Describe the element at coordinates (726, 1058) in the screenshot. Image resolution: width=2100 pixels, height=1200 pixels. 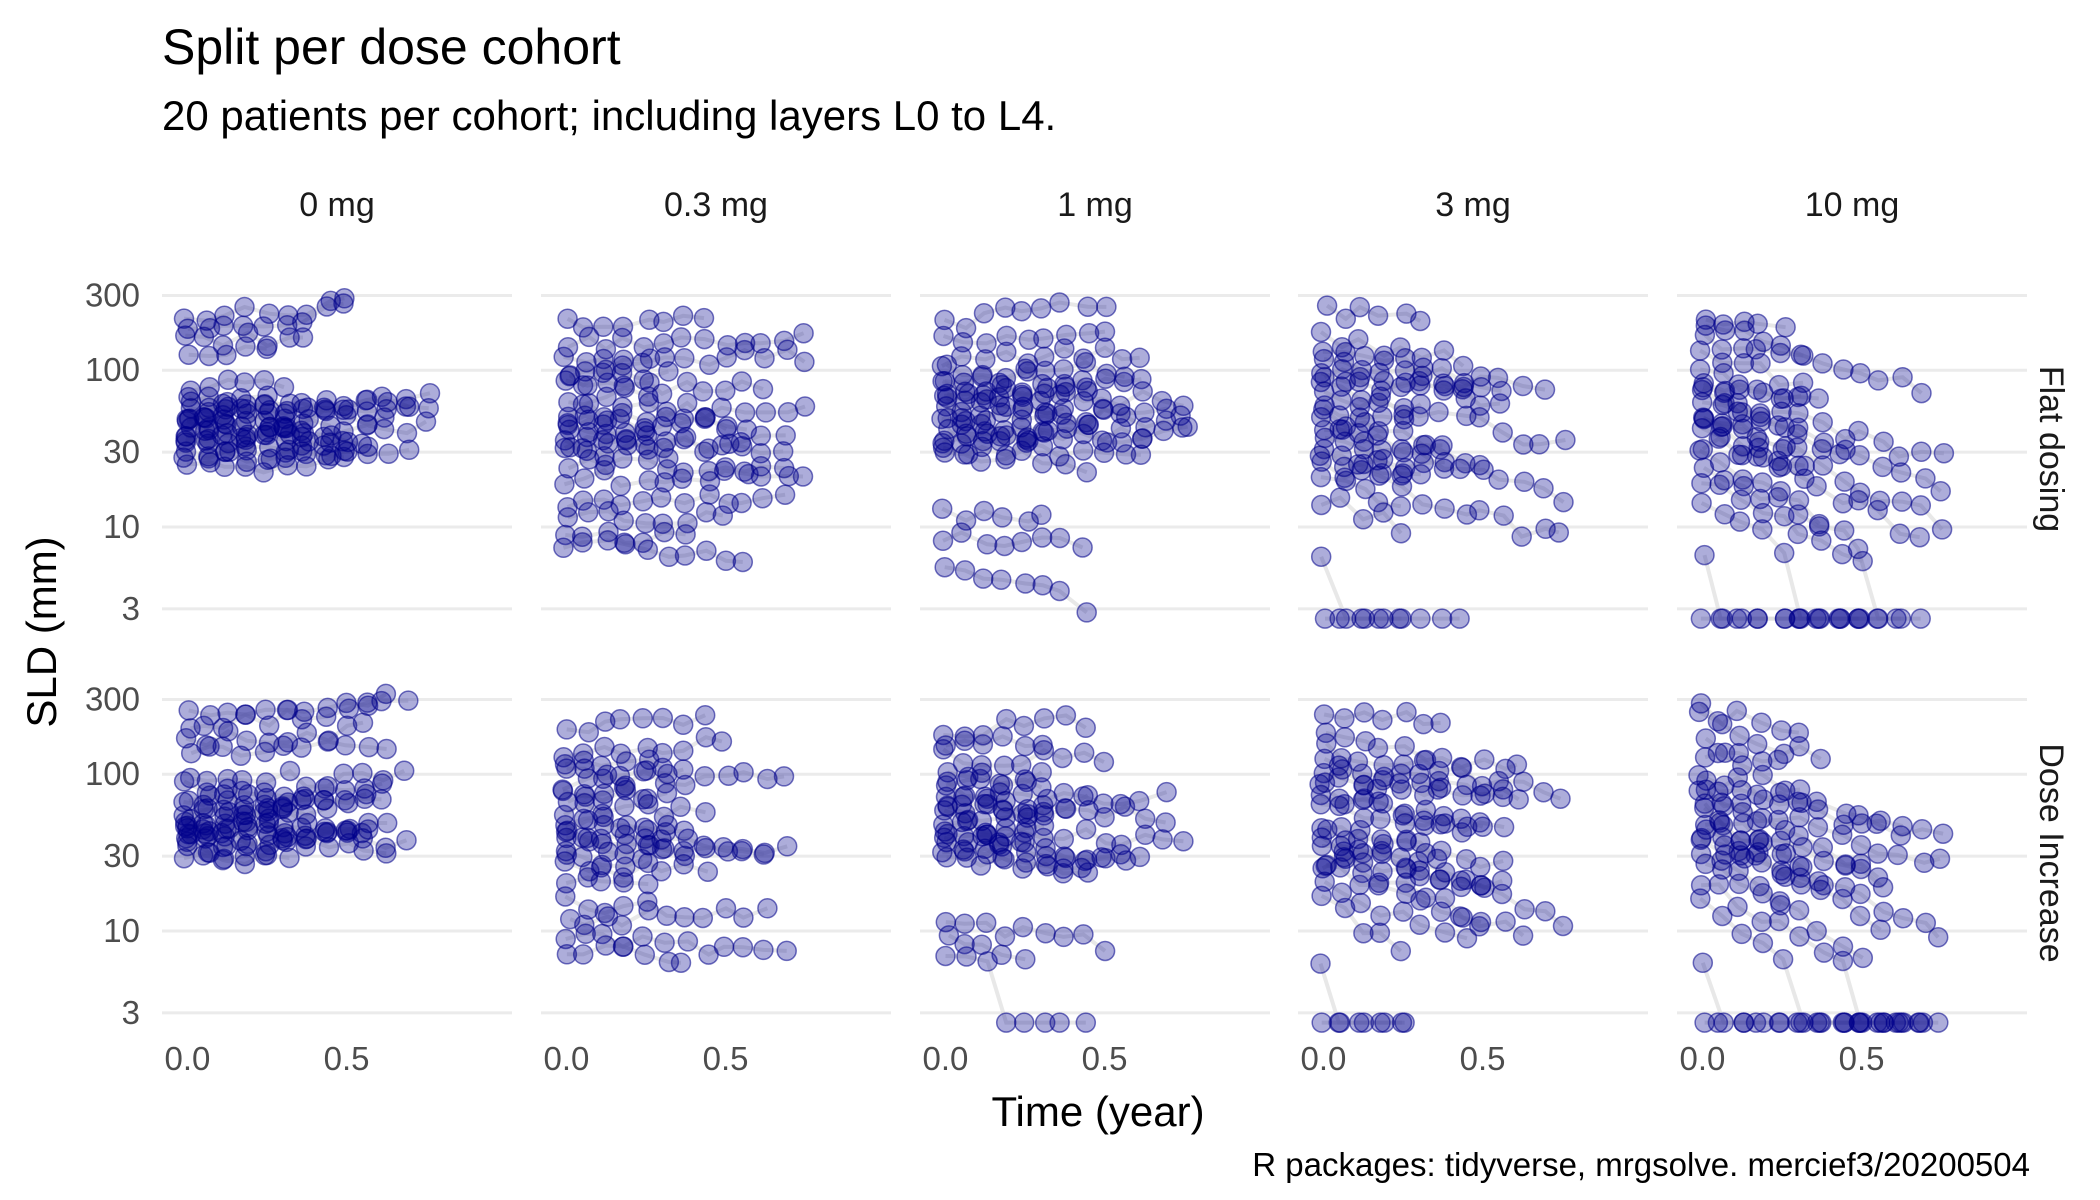
I see `x-tick-label: 0.5` at that location.